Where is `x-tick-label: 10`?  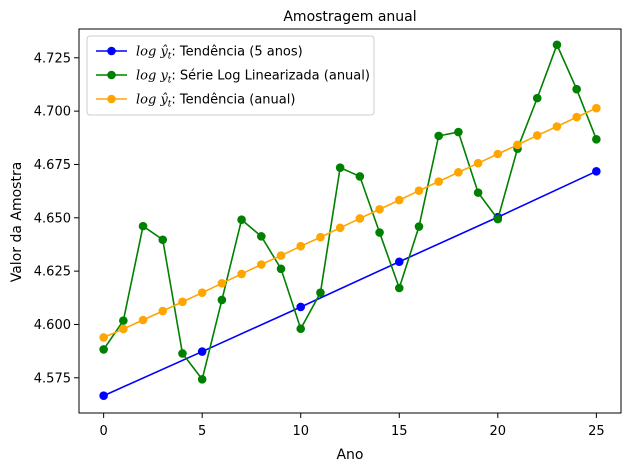 x-tick-label: 10 is located at coordinates (300, 431).